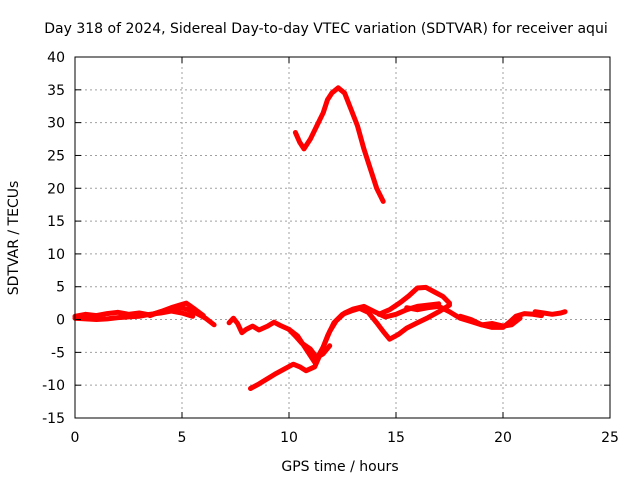  Describe the element at coordinates (53, 386) in the screenshot. I see `y-tick-label: -10` at that location.